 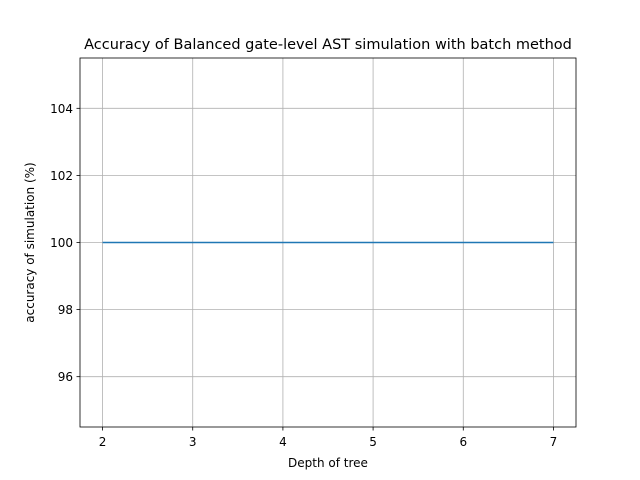 What do you see at coordinates (61, 176) in the screenshot?
I see `y-tick-label: 102` at bounding box center [61, 176].